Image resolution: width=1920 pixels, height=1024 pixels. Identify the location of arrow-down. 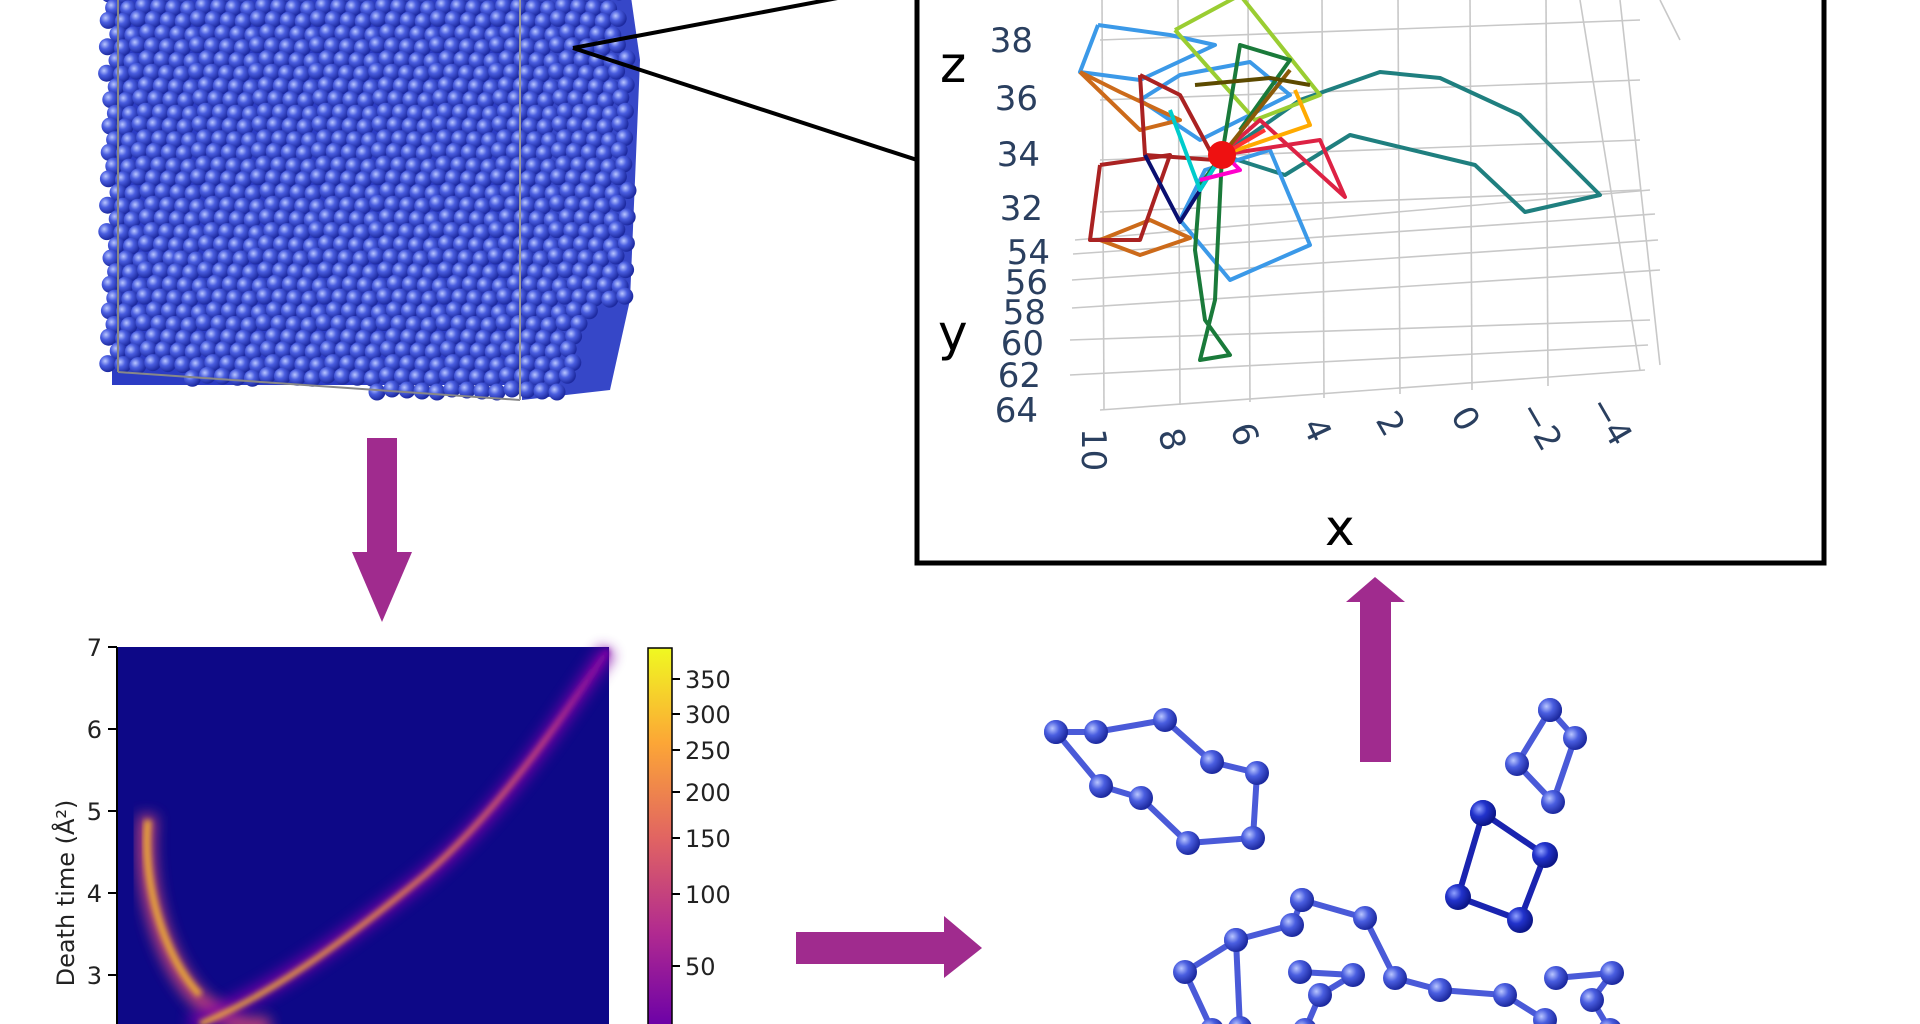
(382, 530).